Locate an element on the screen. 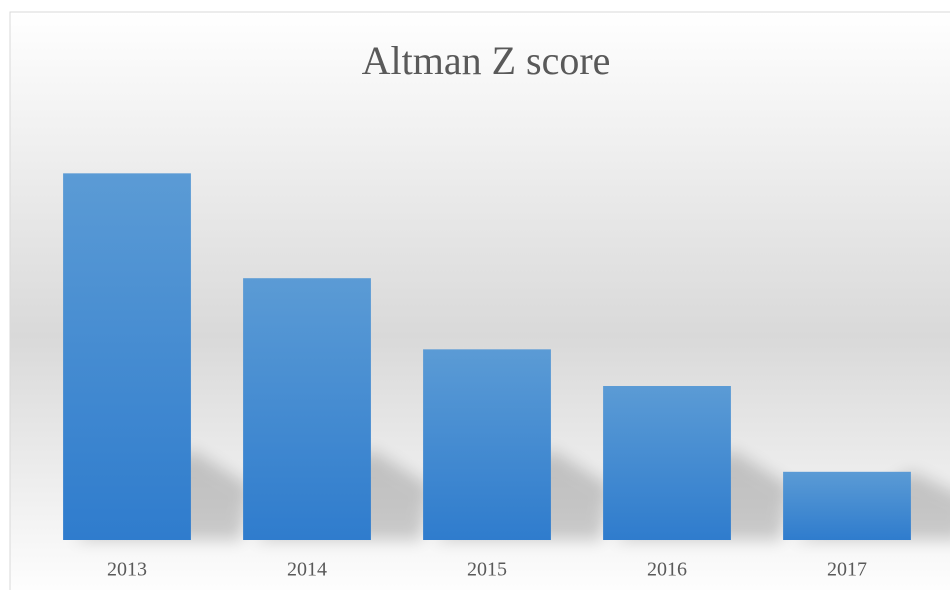 The image size is (950, 595). chart-title: Altman Z score is located at coordinates (486, 60).